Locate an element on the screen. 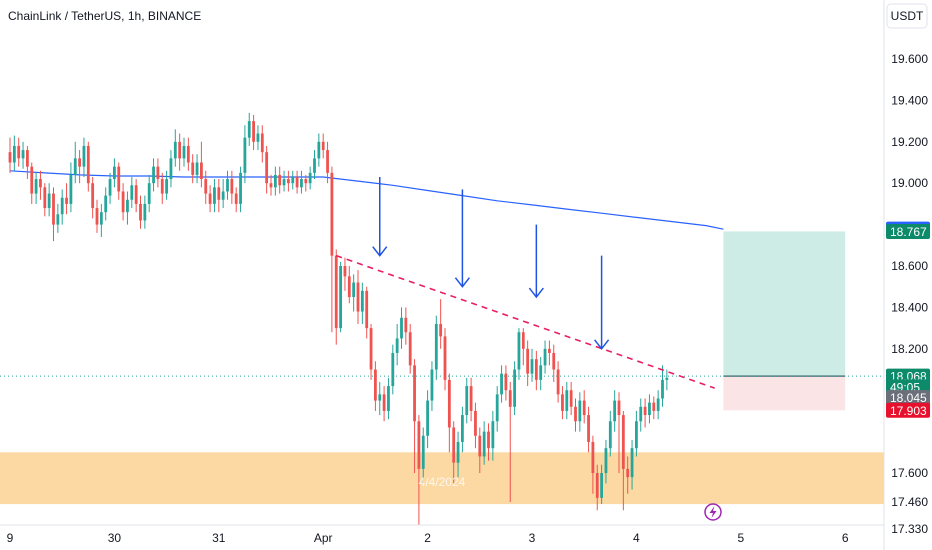 The width and height of the screenshot is (932, 550). time-tick-label: 2 is located at coordinates (427, 538).